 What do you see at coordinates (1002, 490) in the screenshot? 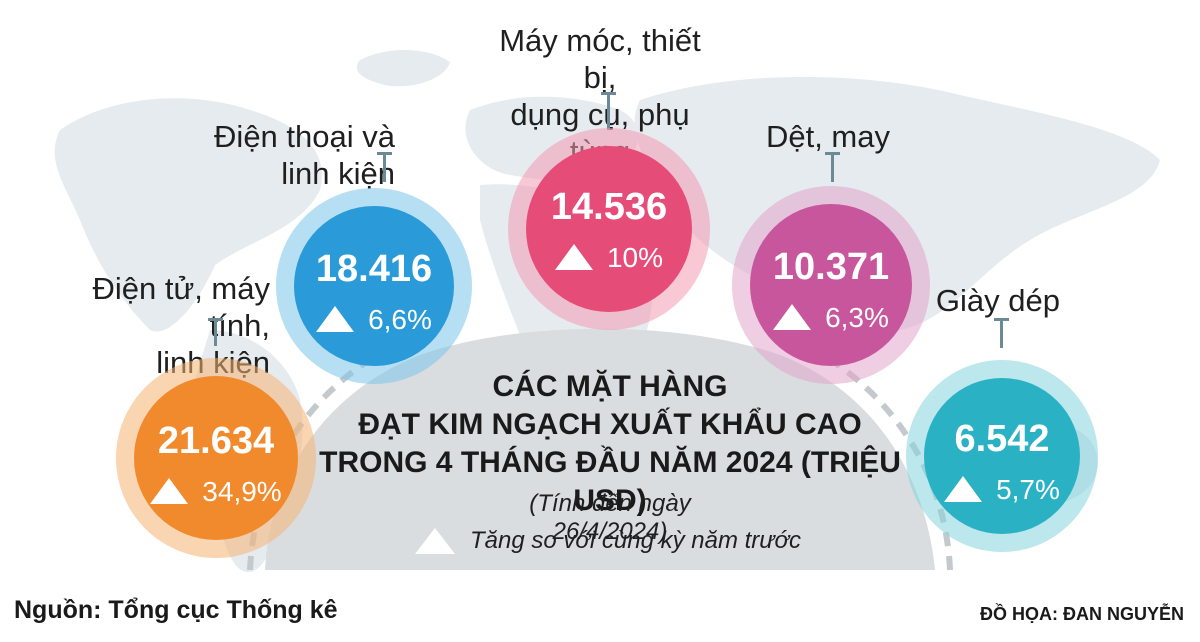
I see `bubble-growth: 5,7%` at bounding box center [1002, 490].